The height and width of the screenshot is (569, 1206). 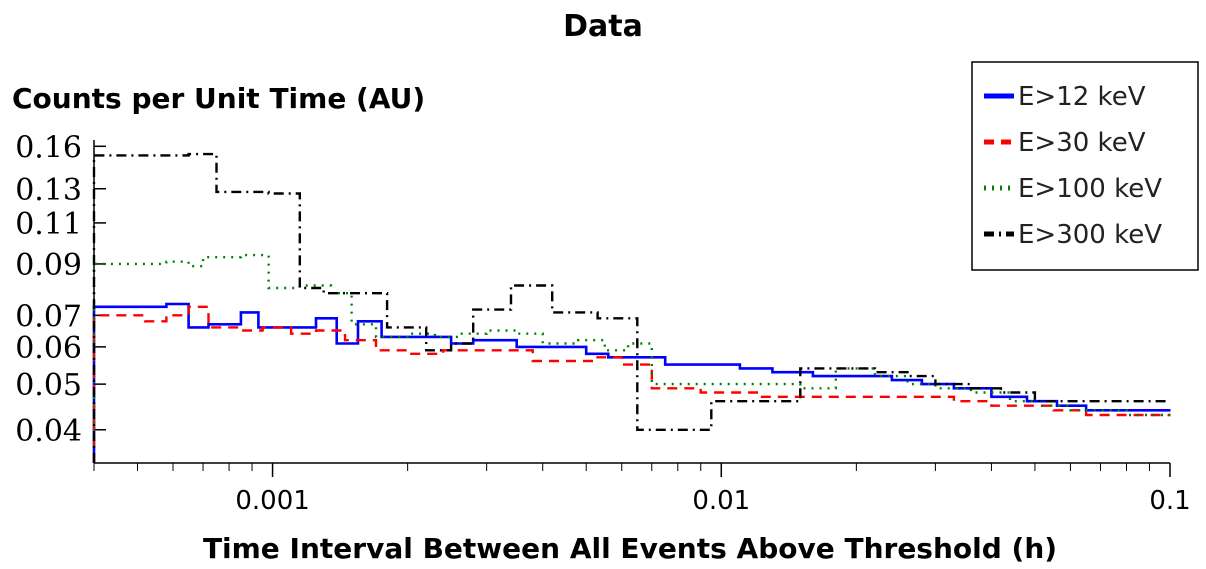 I want to click on legend-label: E>30 keV, so click(x=1082, y=143).